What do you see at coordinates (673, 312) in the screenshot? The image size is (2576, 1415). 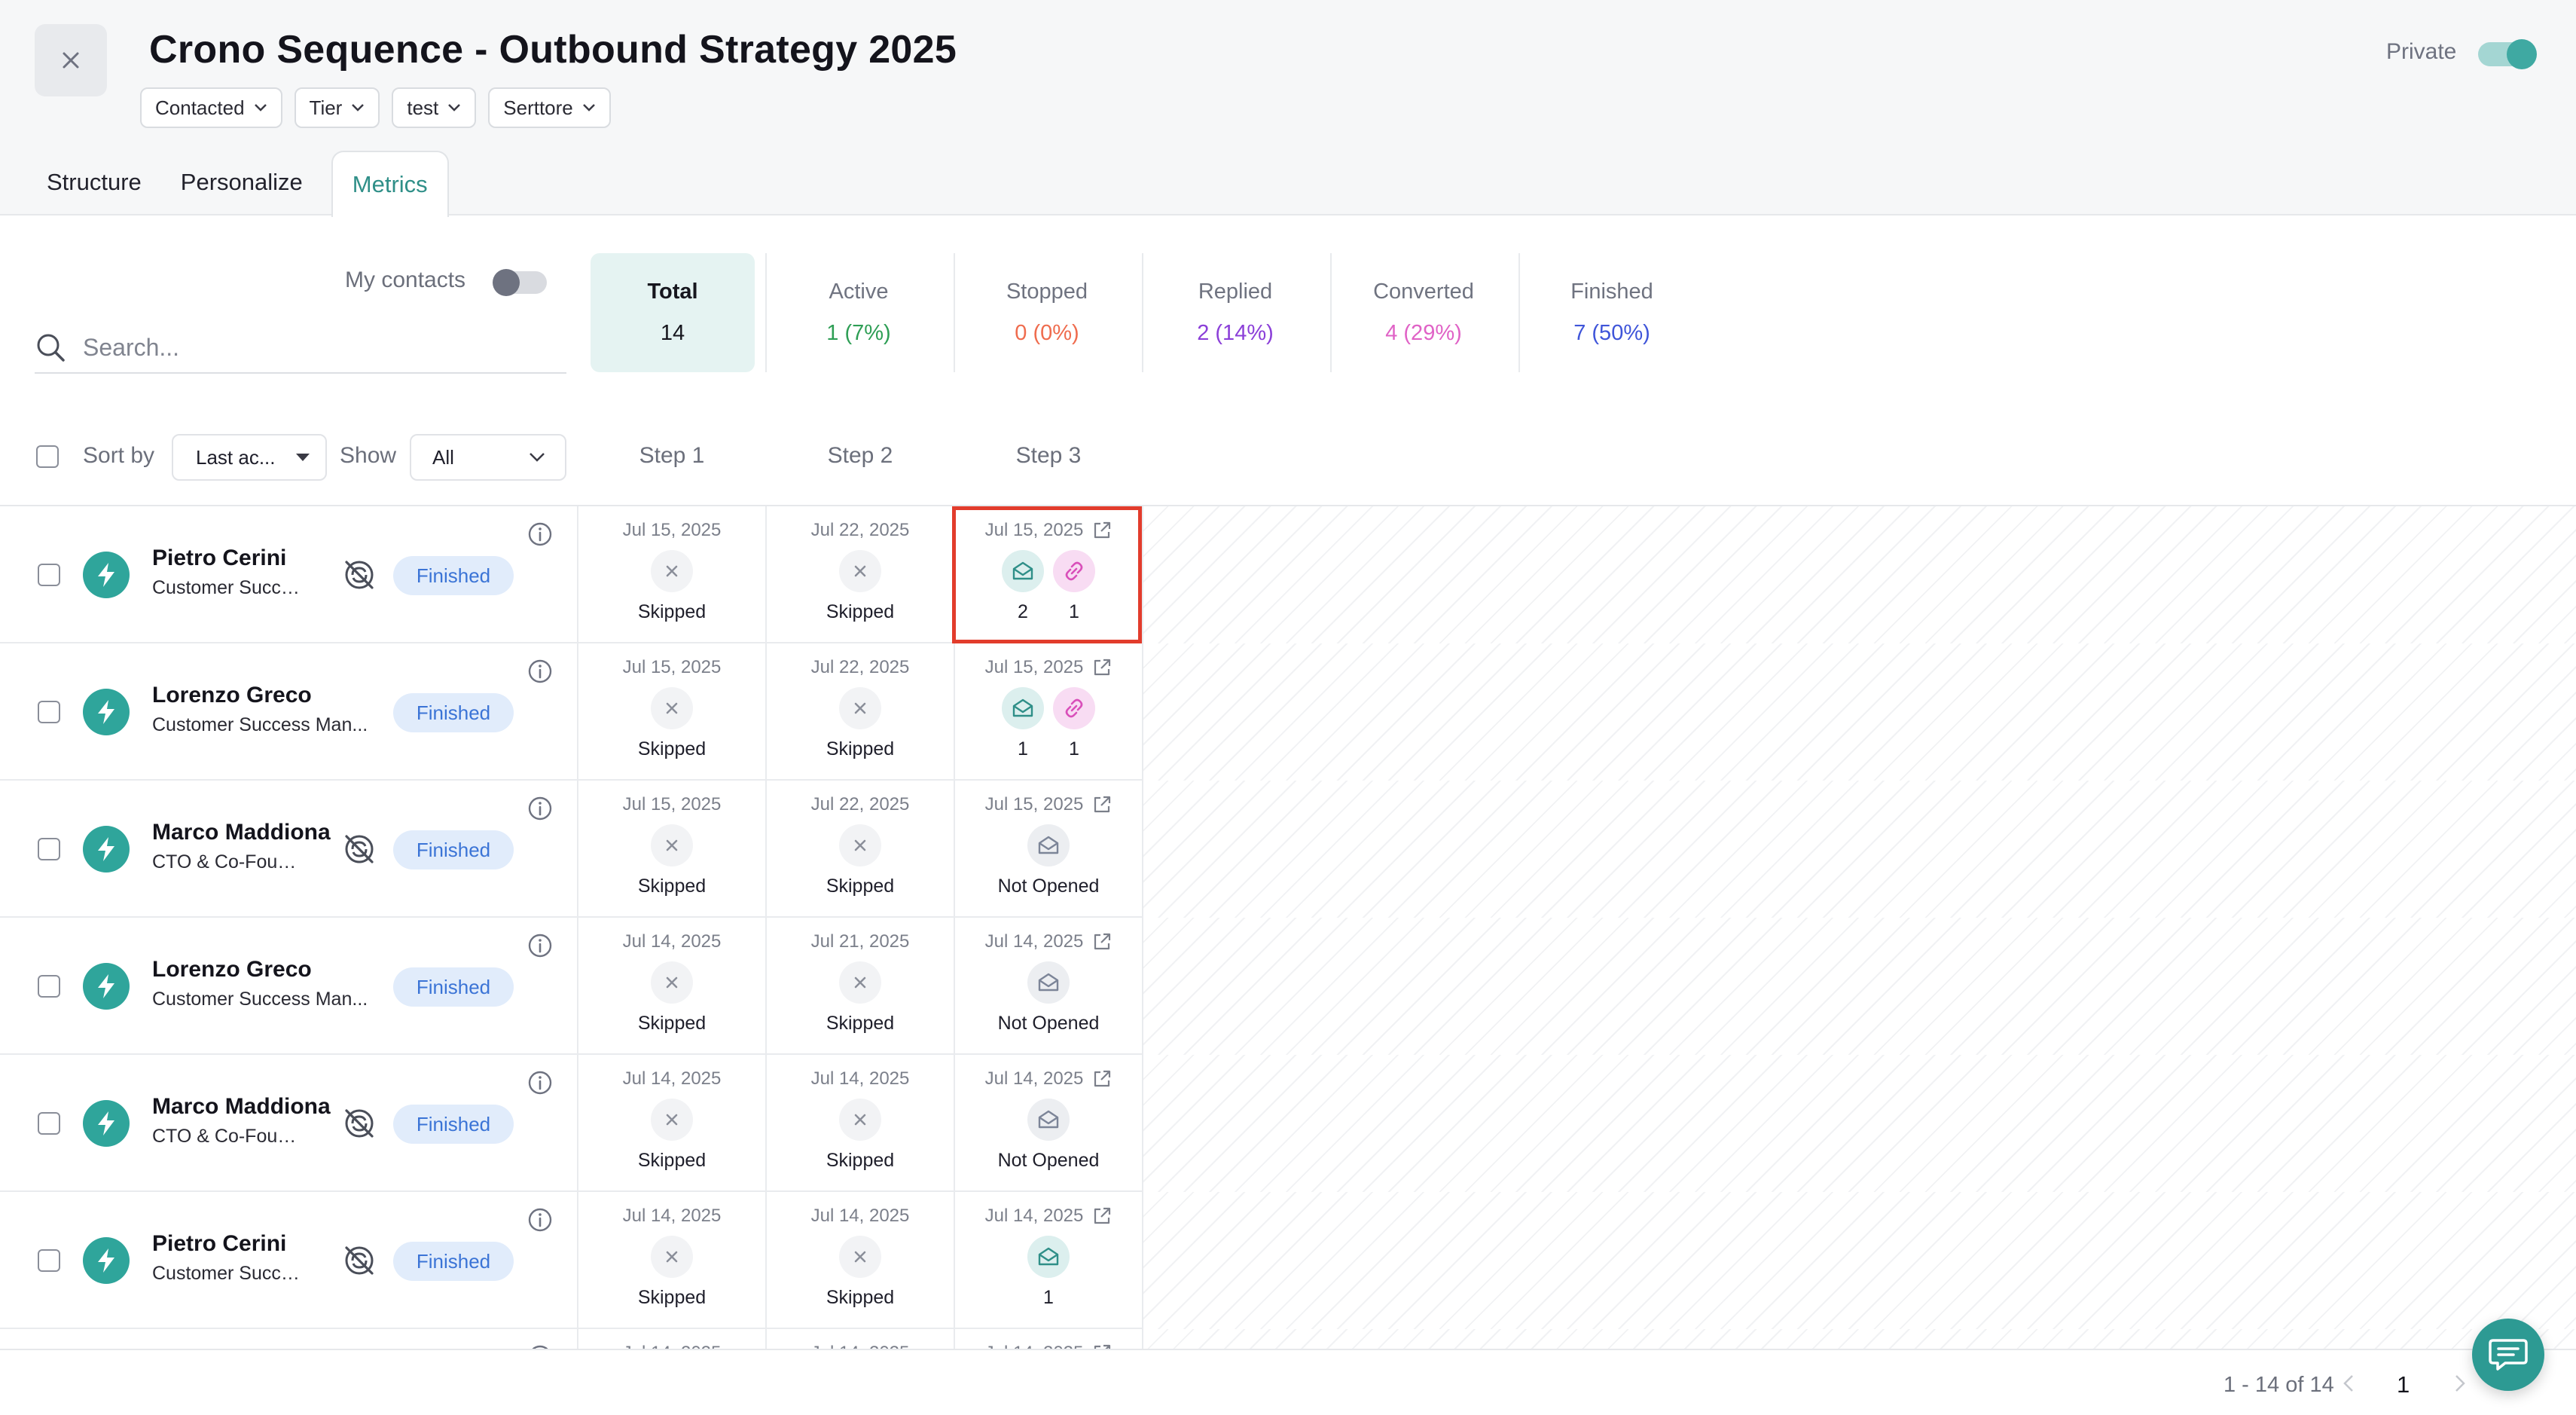 I see `stat-total: Total 14` at bounding box center [673, 312].